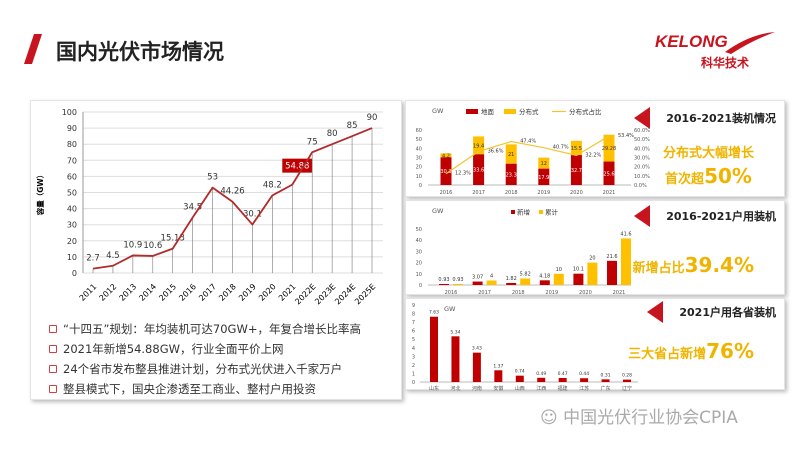 The width and height of the screenshot is (800, 450). Describe the element at coordinates (147, 292) in the screenshot. I see `x-tick-label: 2014` at that location.